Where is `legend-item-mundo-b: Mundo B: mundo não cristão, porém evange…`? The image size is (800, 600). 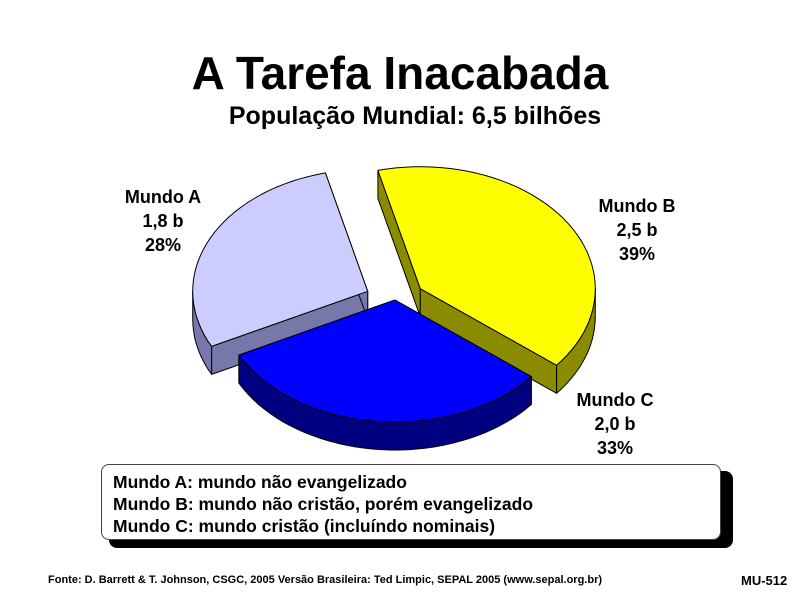
legend-item-mundo-b: Mundo B: mundo não cristão, porém evange… is located at coordinates (323, 504).